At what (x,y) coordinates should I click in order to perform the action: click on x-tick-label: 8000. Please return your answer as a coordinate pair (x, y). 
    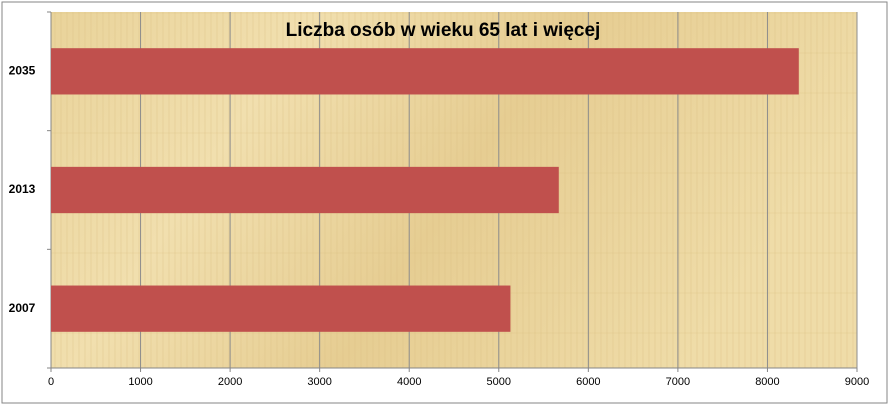
    Looking at the image, I should click on (767, 382).